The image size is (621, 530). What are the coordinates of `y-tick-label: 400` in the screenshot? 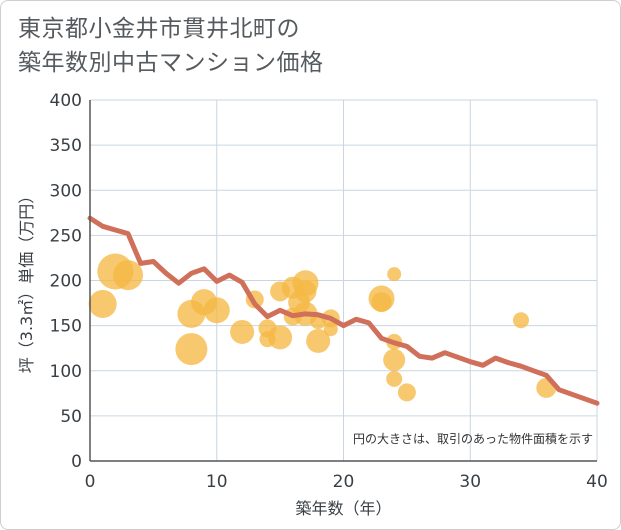 It's located at (66, 101).